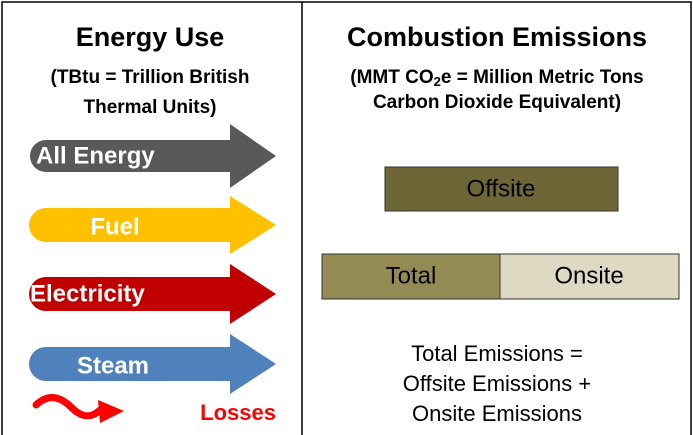  Describe the element at coordinates (497, 353) in the screenshot. I see `caption: Total Emissions =` at that location.